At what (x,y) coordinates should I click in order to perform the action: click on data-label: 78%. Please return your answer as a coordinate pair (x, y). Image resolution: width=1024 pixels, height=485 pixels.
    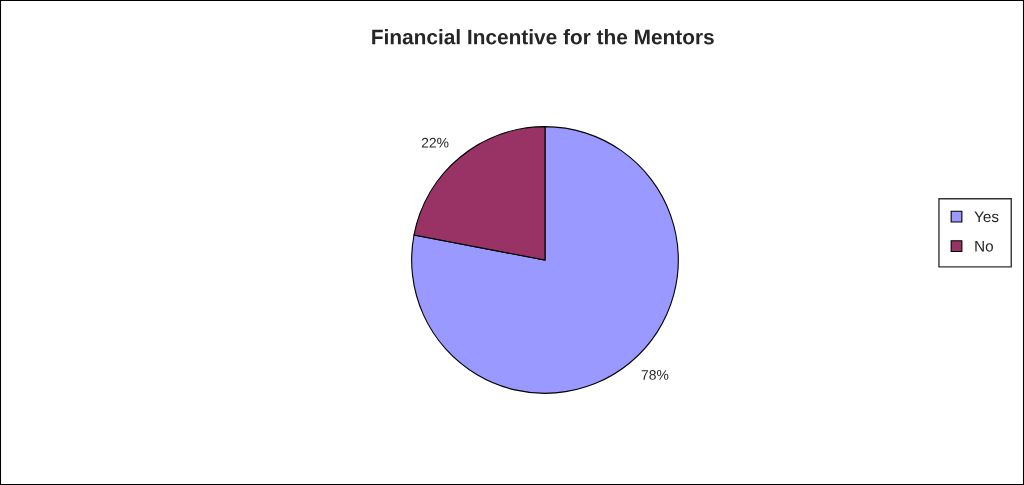
    Looking at the image, I should click on (655, 374).